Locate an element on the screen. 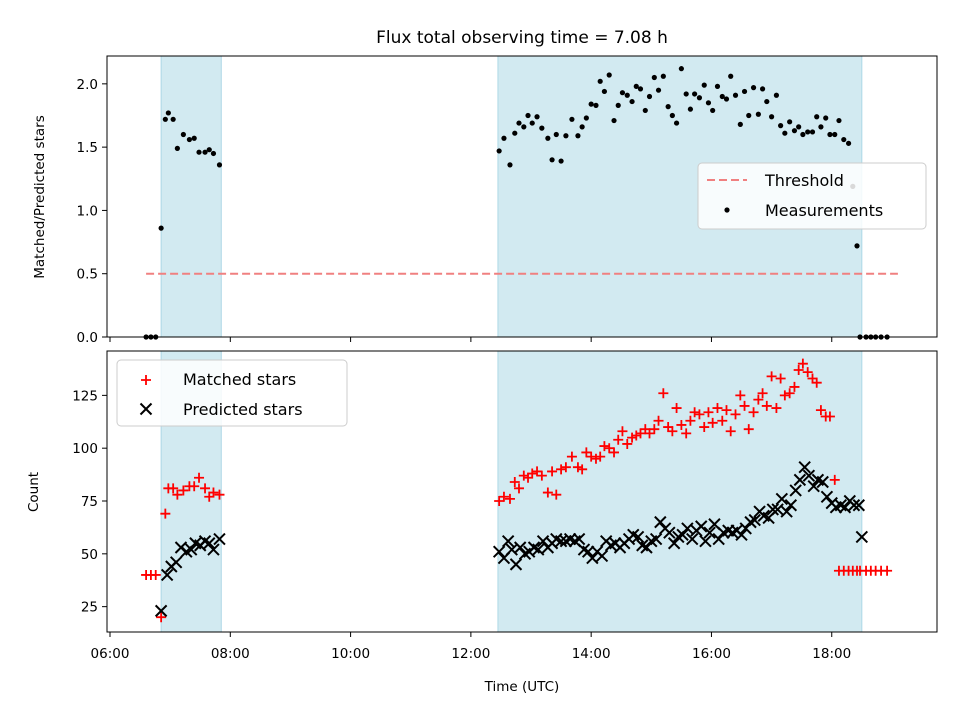 The image size is (960, 720). count-y-axis-label: Count is located at coordinates (34, 492).